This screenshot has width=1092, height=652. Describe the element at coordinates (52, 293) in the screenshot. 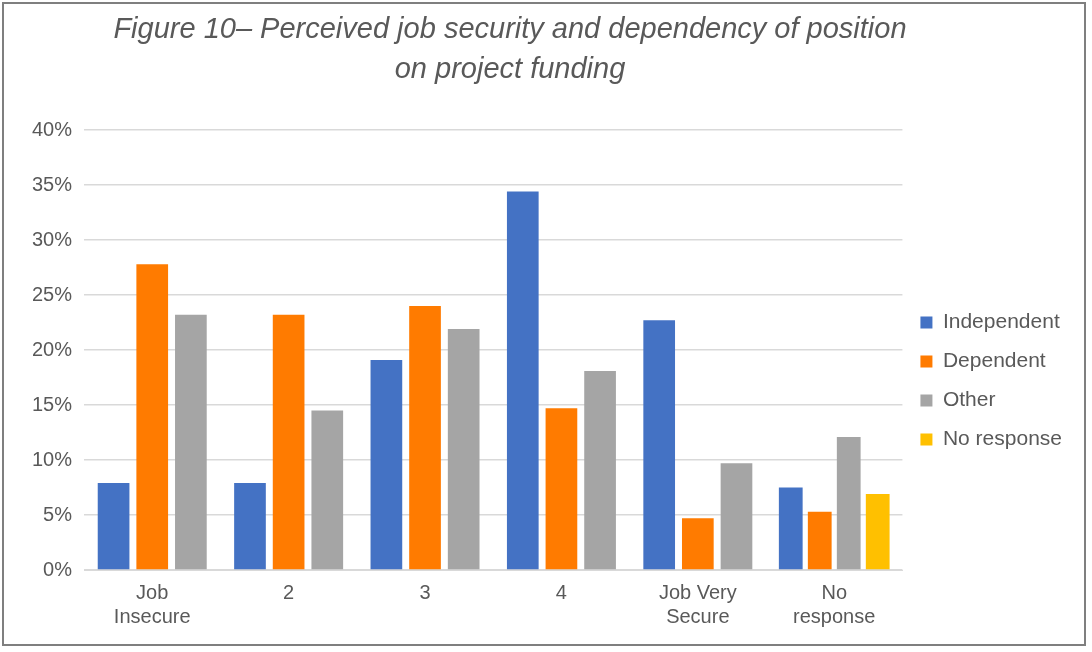

I see `y-tick-label: 25%` at that location.